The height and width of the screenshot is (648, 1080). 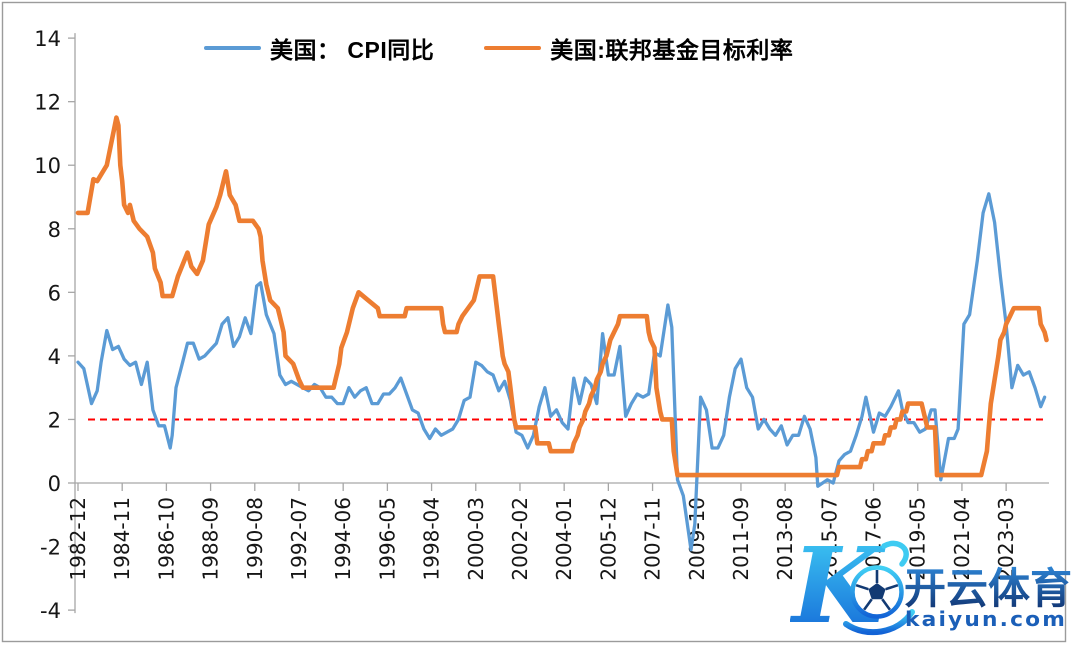 What do you see at coordinates (918, 539) in the screenshot?
I see `x-axis-label: 2019-05` at bounding box center [918, 539].